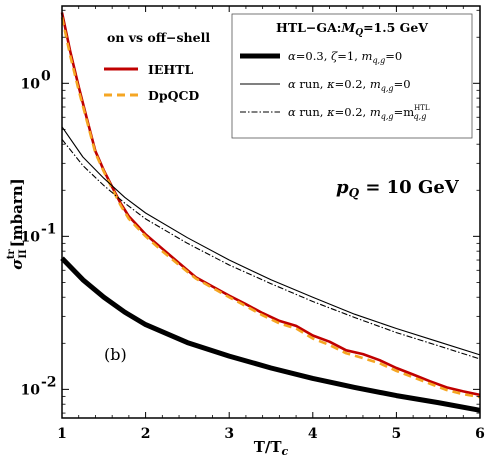 The image size is (485, 463). Describe the element at coordinates (397, 434) in the screenshot. I see `x-tick-label: 5` at that location.